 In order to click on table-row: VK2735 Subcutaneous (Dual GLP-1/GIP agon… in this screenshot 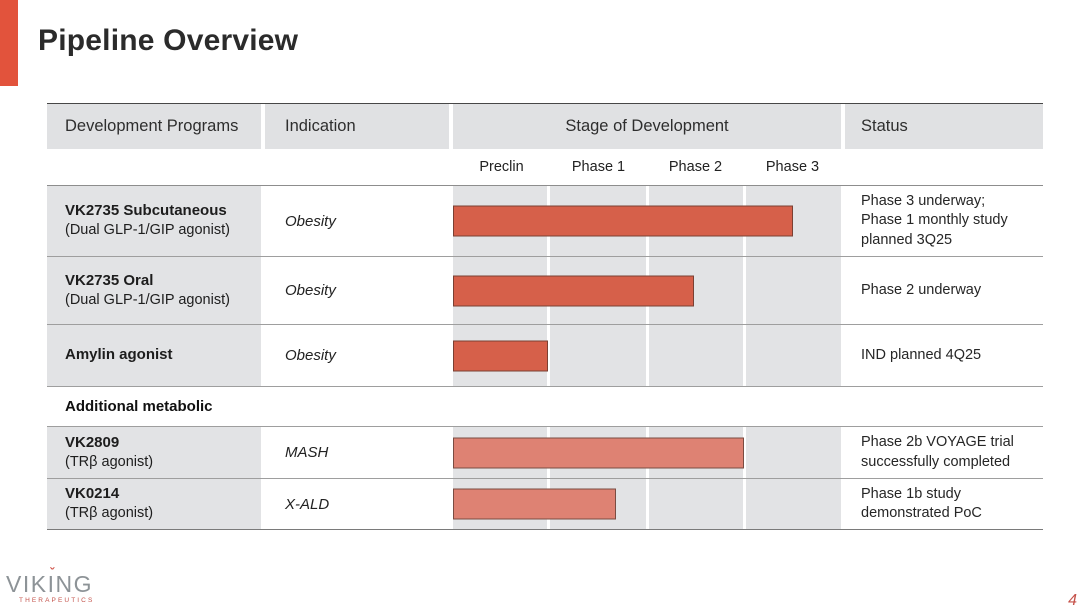, I will do `click(545, 221)`.